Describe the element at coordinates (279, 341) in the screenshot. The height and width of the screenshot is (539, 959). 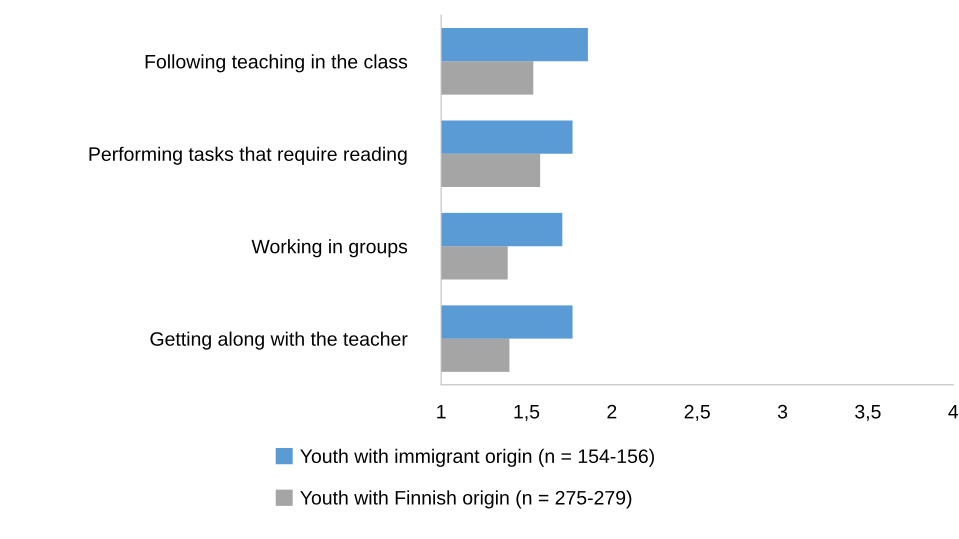
I see `y-tick-label: Getting along with the teacher` at that location.